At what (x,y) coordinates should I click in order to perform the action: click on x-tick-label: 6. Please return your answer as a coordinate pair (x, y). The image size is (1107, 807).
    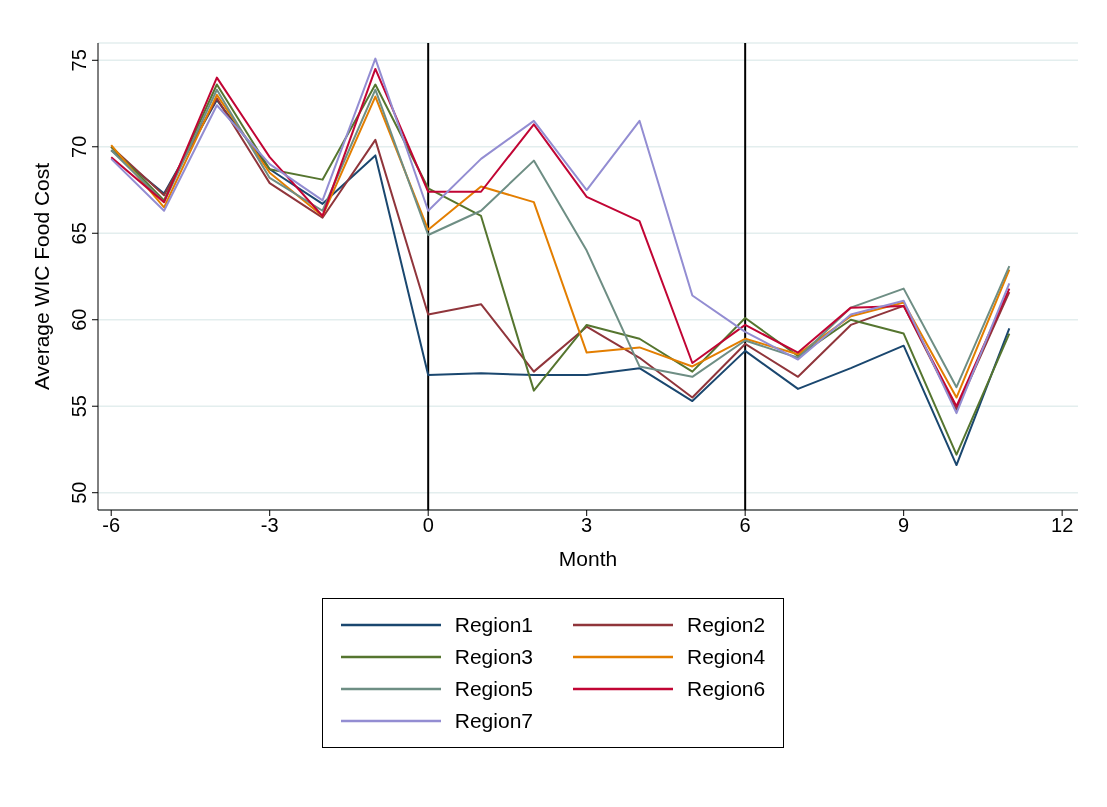
    Looking at the image, I should click on (745, 525).